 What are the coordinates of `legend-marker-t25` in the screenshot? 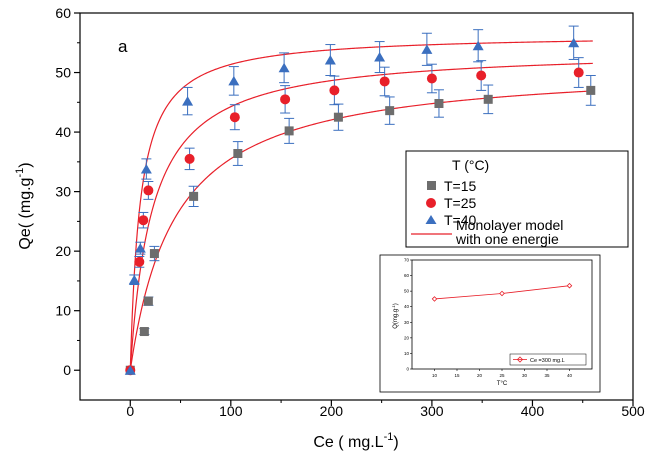 It's located at (431, 203).